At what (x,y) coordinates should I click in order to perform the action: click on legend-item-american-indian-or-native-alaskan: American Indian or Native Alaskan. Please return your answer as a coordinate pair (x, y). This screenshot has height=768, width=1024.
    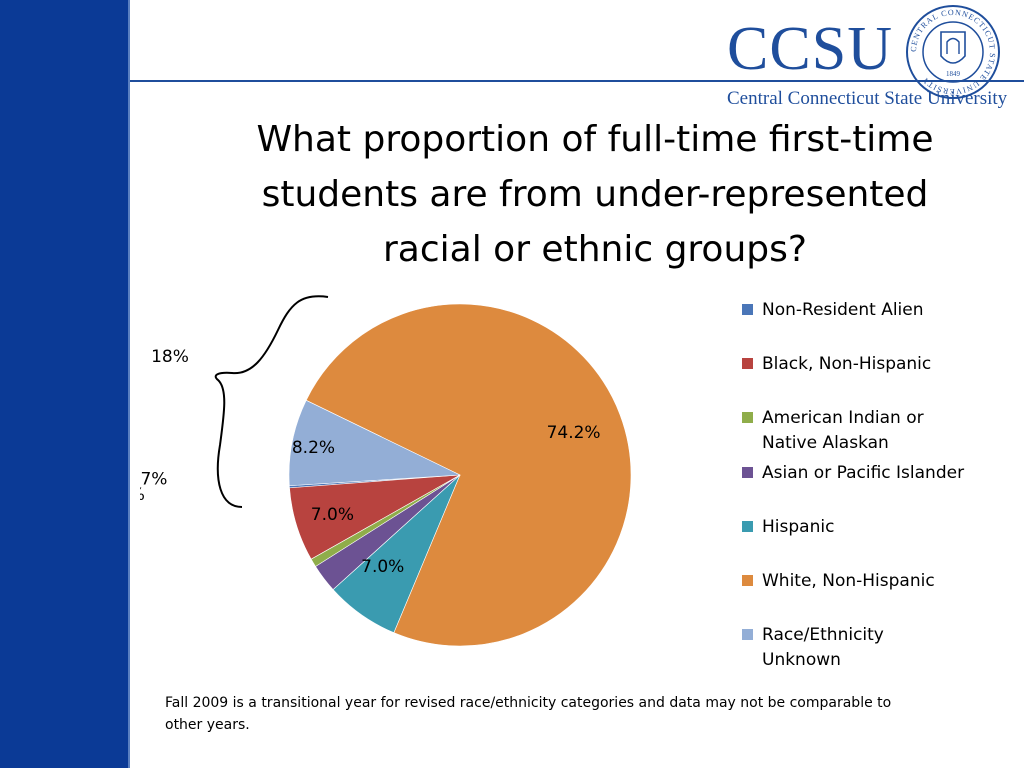
    Looking at the image, I should click on (877, 431).